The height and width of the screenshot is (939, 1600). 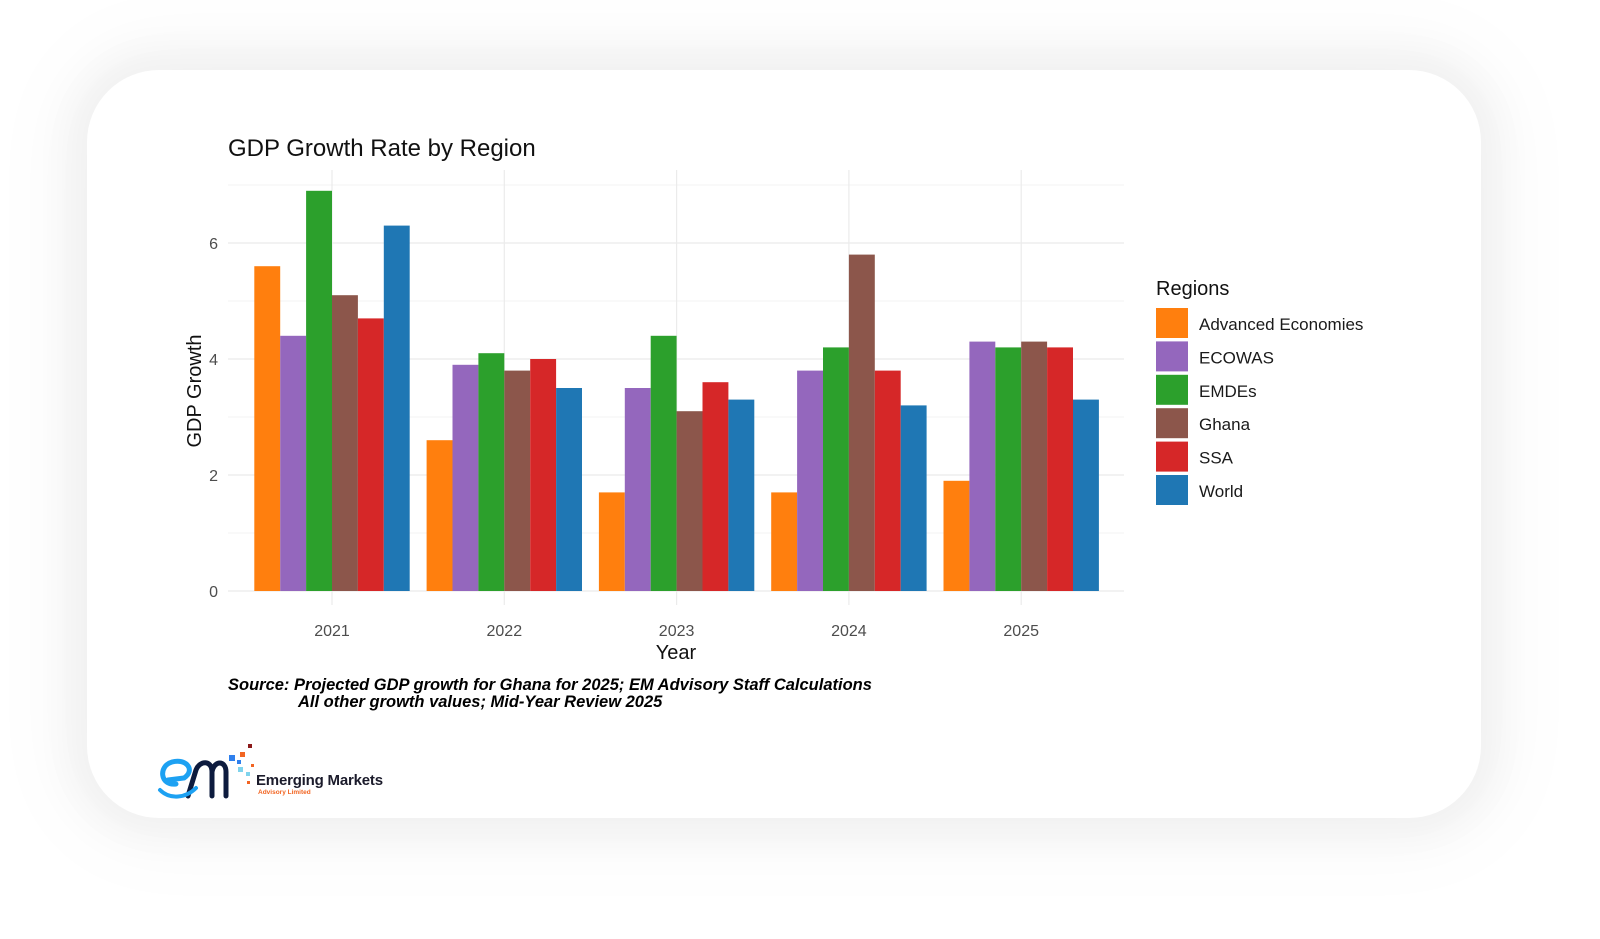 What do you see at coordinates (213, 418) in the screenshot?
I see `y-axis-ticks: 0 2 4 6` at bounding box center [213, 418].